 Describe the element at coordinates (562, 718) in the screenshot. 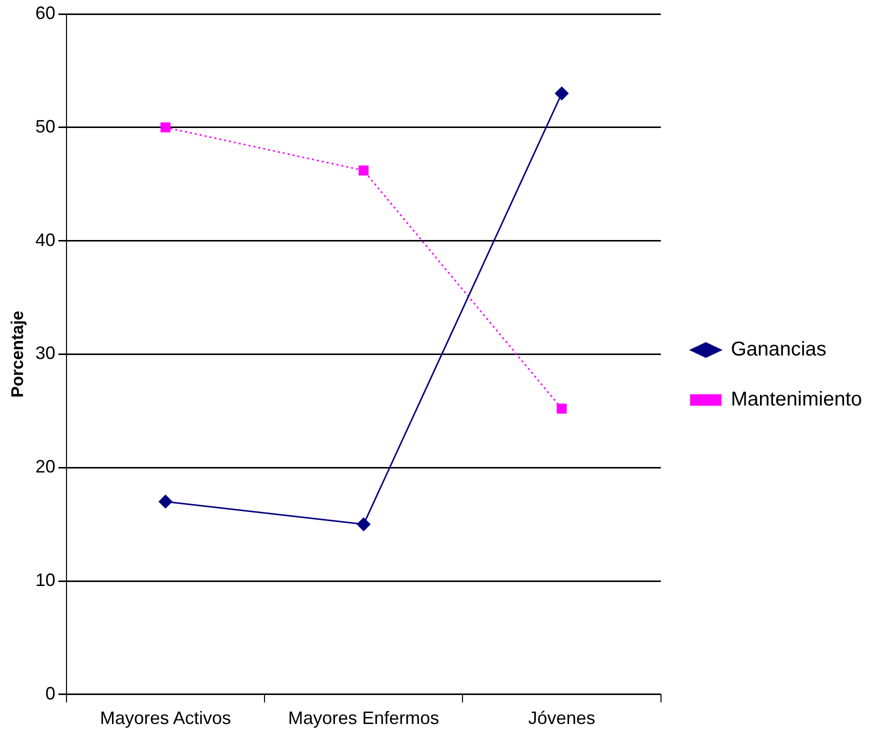

I see `x-tick-label: Jóvenes` at that location.